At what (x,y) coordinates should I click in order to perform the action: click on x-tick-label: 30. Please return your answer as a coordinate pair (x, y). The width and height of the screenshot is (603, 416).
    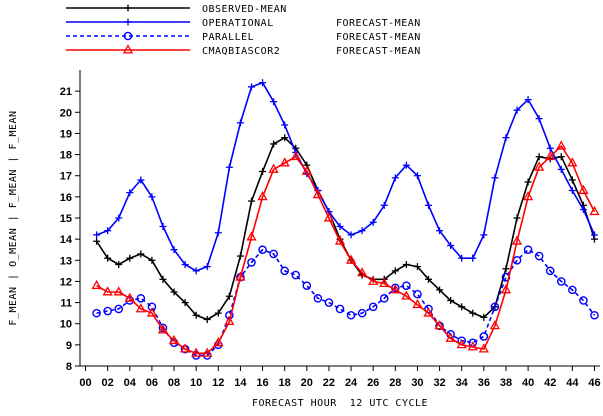
    Looking at the image, I should click on (417, 383).